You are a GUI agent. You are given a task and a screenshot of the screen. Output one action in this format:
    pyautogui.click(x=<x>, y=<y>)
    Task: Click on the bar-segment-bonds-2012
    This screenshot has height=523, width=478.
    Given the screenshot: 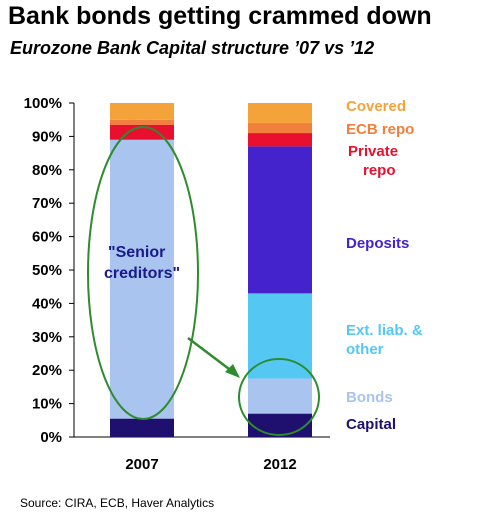 What is the action you would take?
    pyautogui.click(x=280, y=396)
    